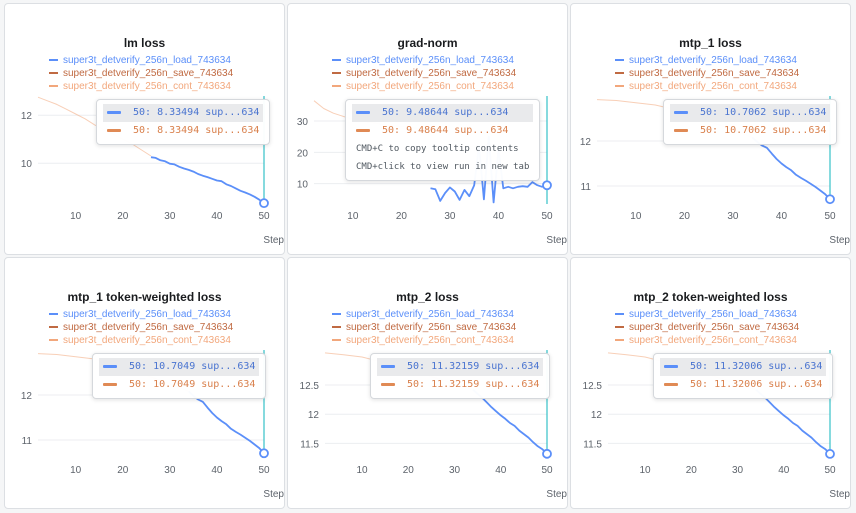  I want to click on y-tick-label: 20, so click(303, 153).